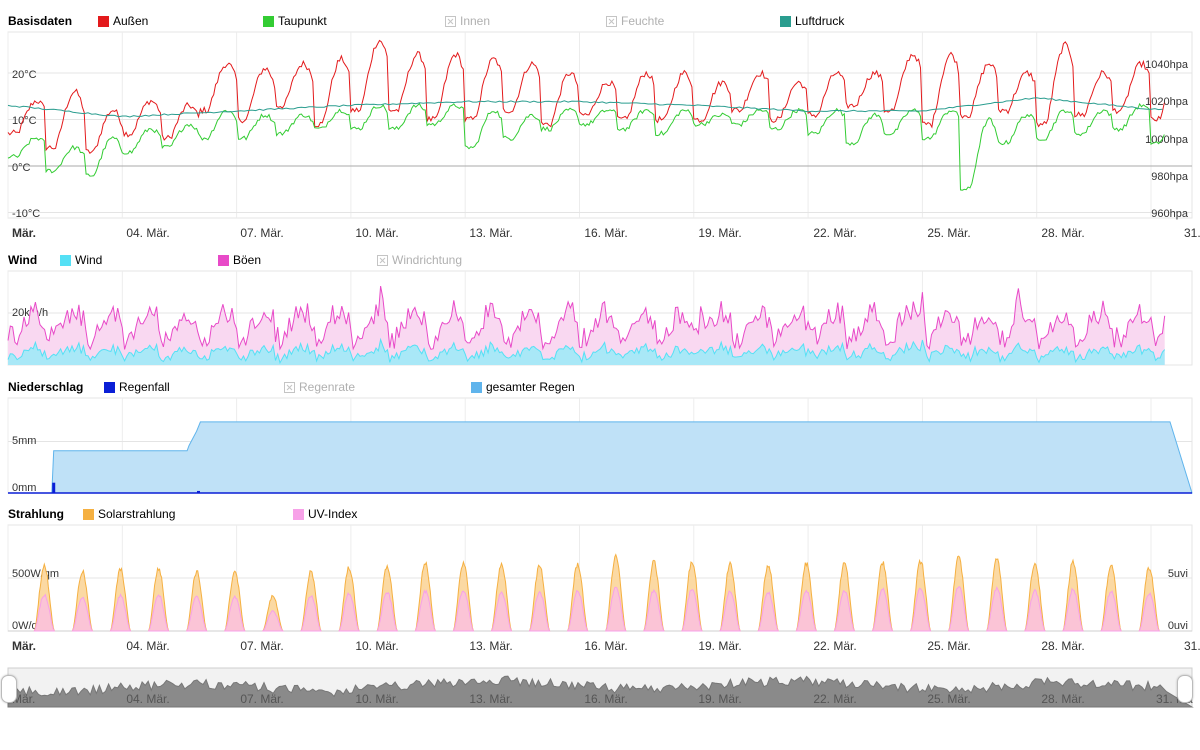 The image size is (1200, 750). What do you see at coordinates (490, 699) in the screenshot?
I see `navigator-tick-label: 13. Mär.` at bounding box center [490, 699].